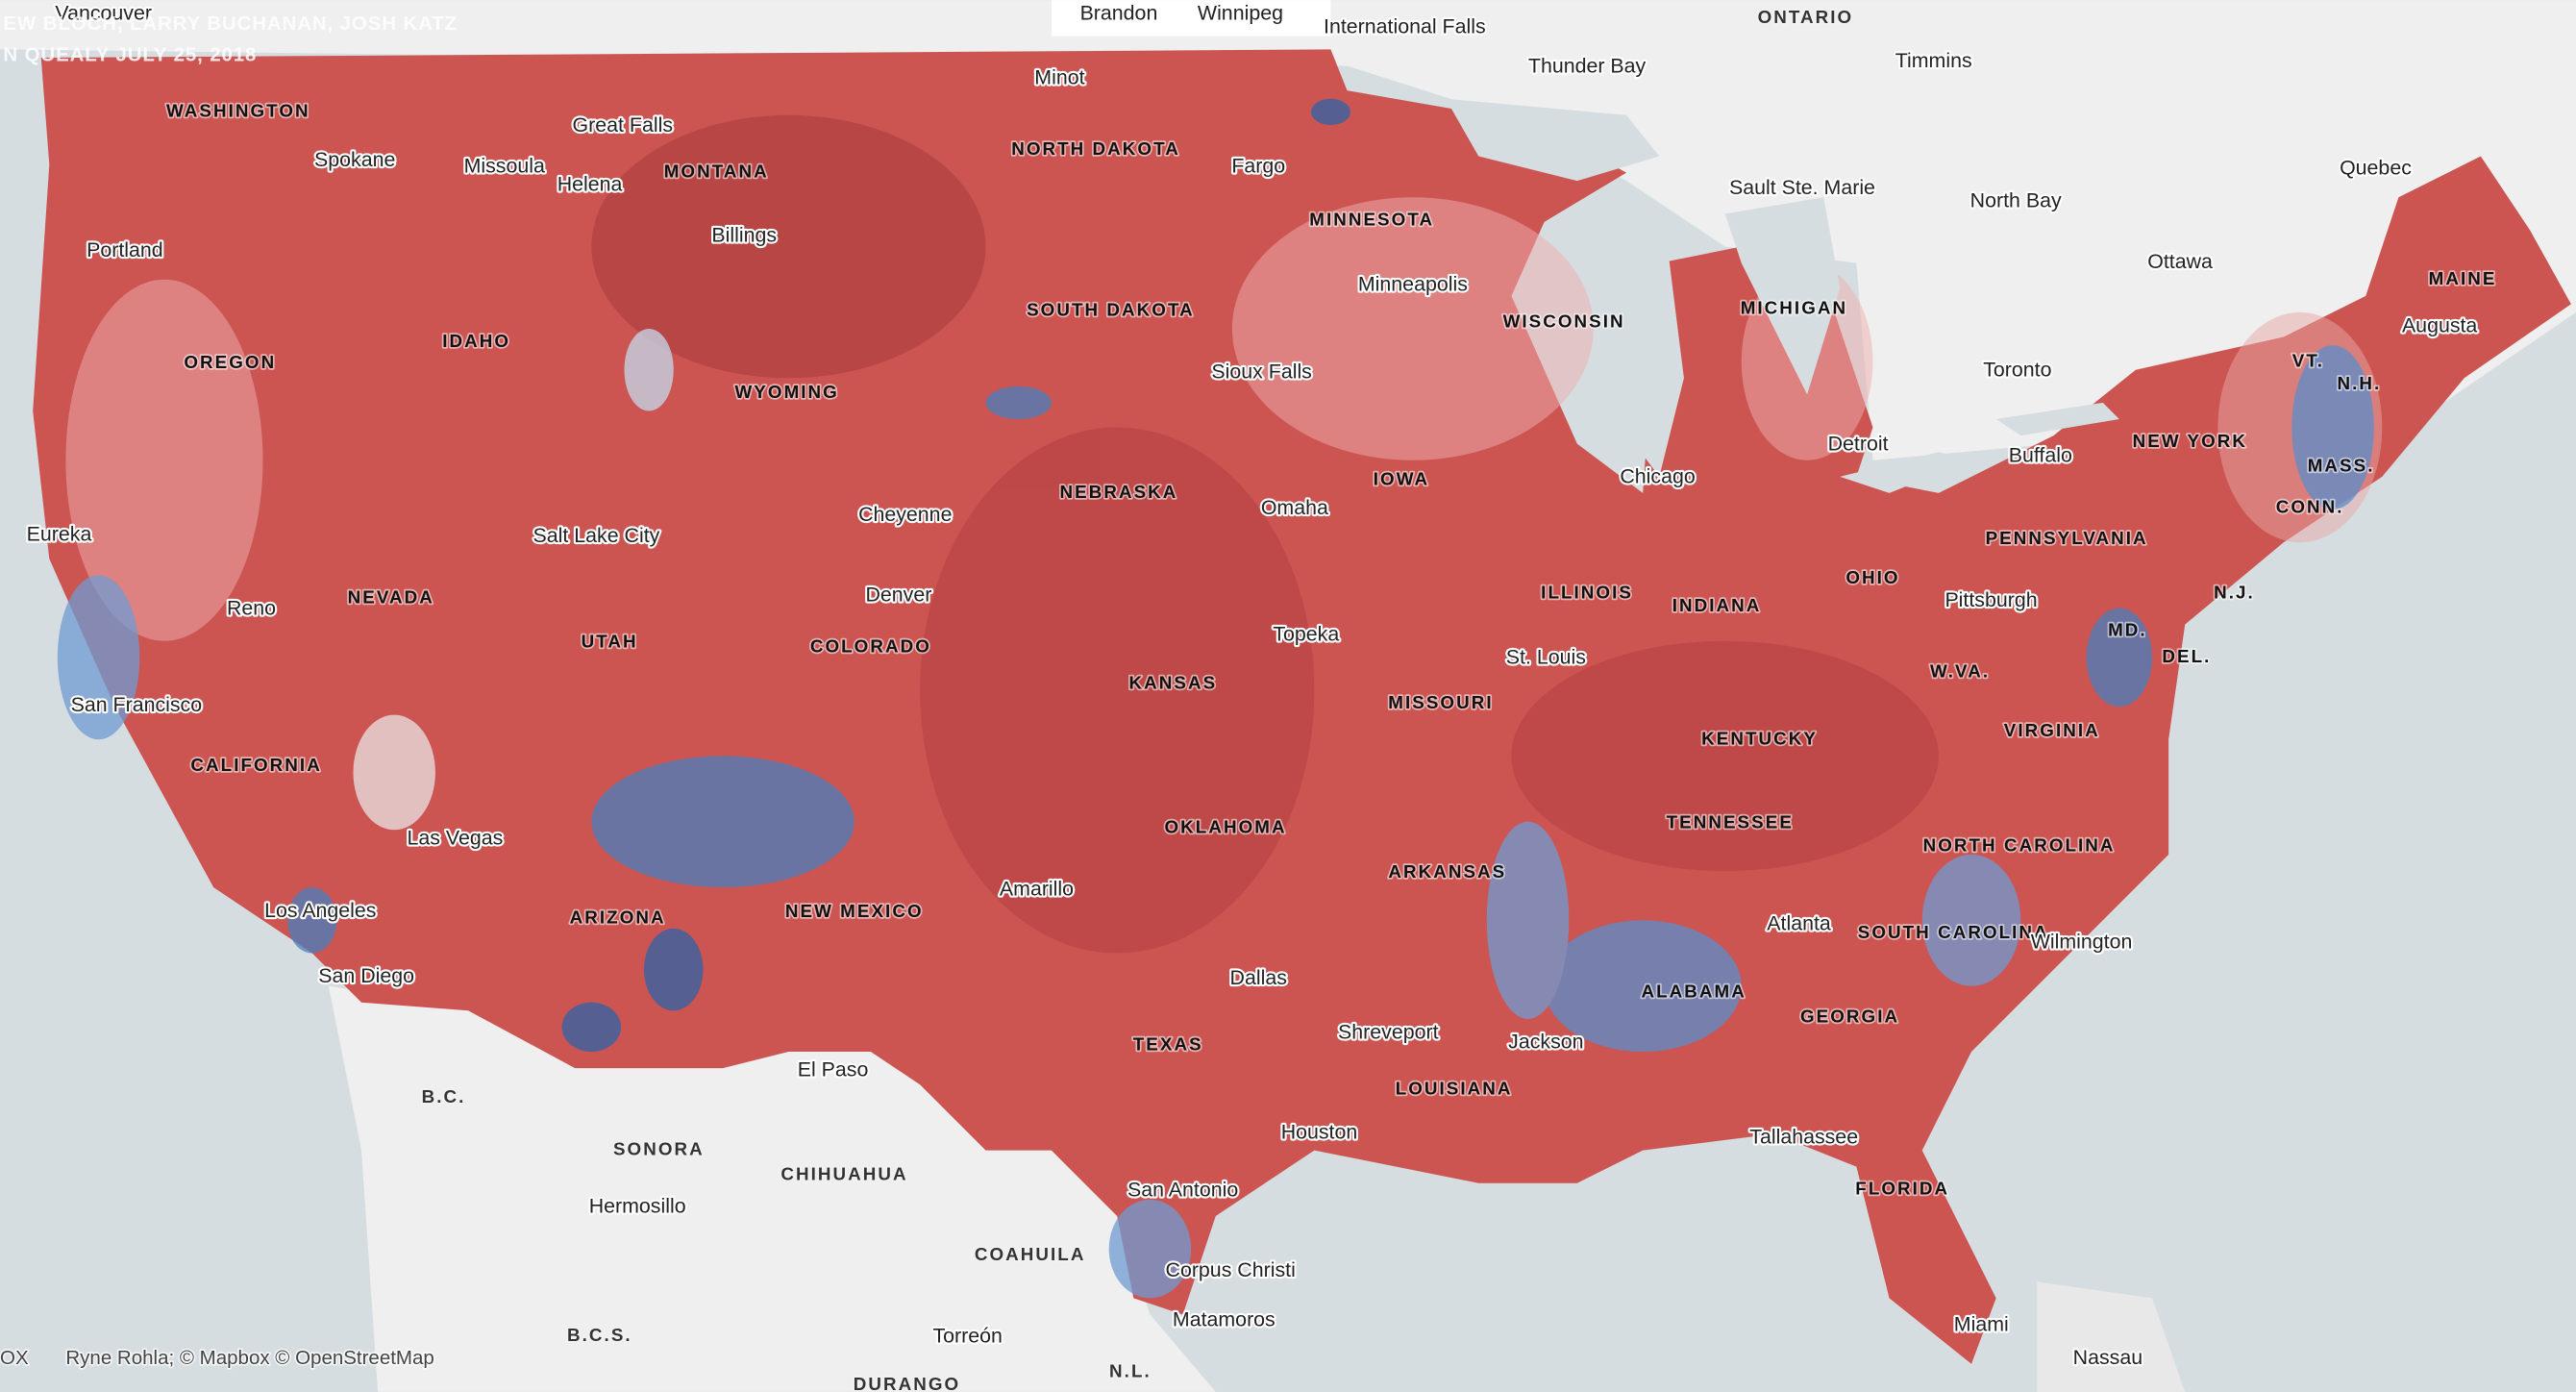  What do you see at coordinates (599, 1335) in the screenshot?
I see `region-label: B.C.S.` at bounding box center [599, 1335].